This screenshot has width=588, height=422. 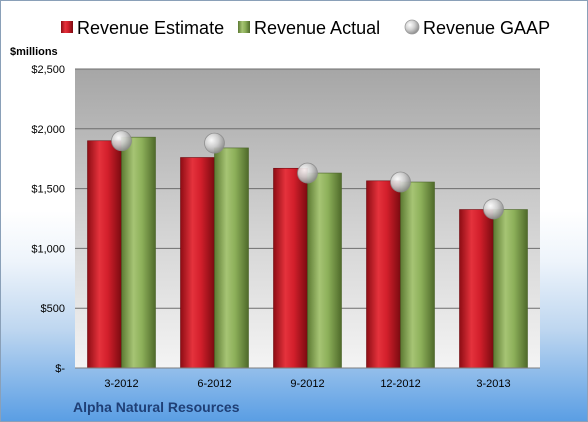 I want to click on legend-swatch-actual, so click(x=244, y=27).